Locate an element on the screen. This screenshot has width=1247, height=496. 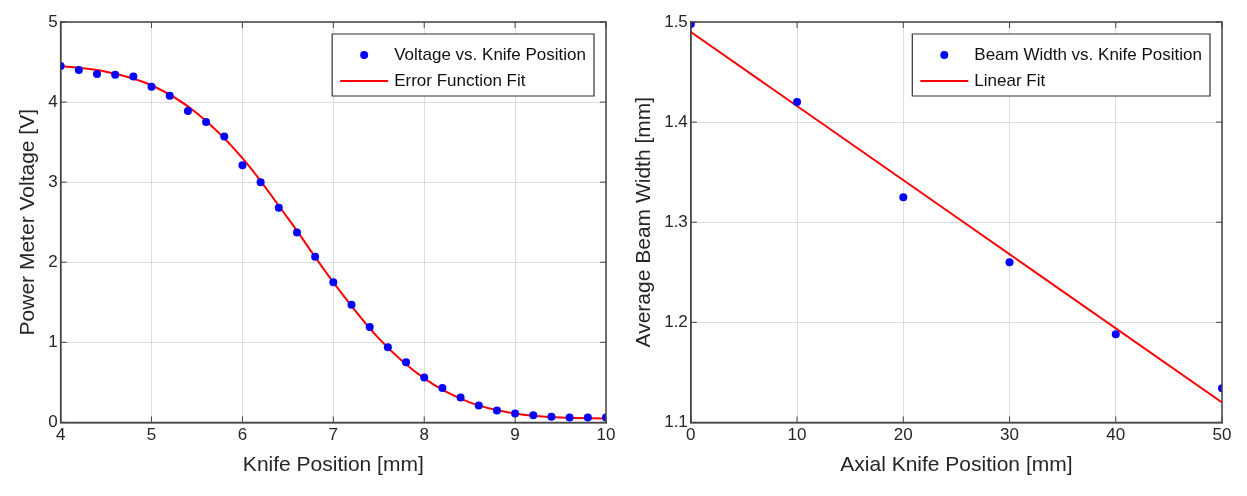
y-tick-label: 1.5 is located at coordinates (676, 21).